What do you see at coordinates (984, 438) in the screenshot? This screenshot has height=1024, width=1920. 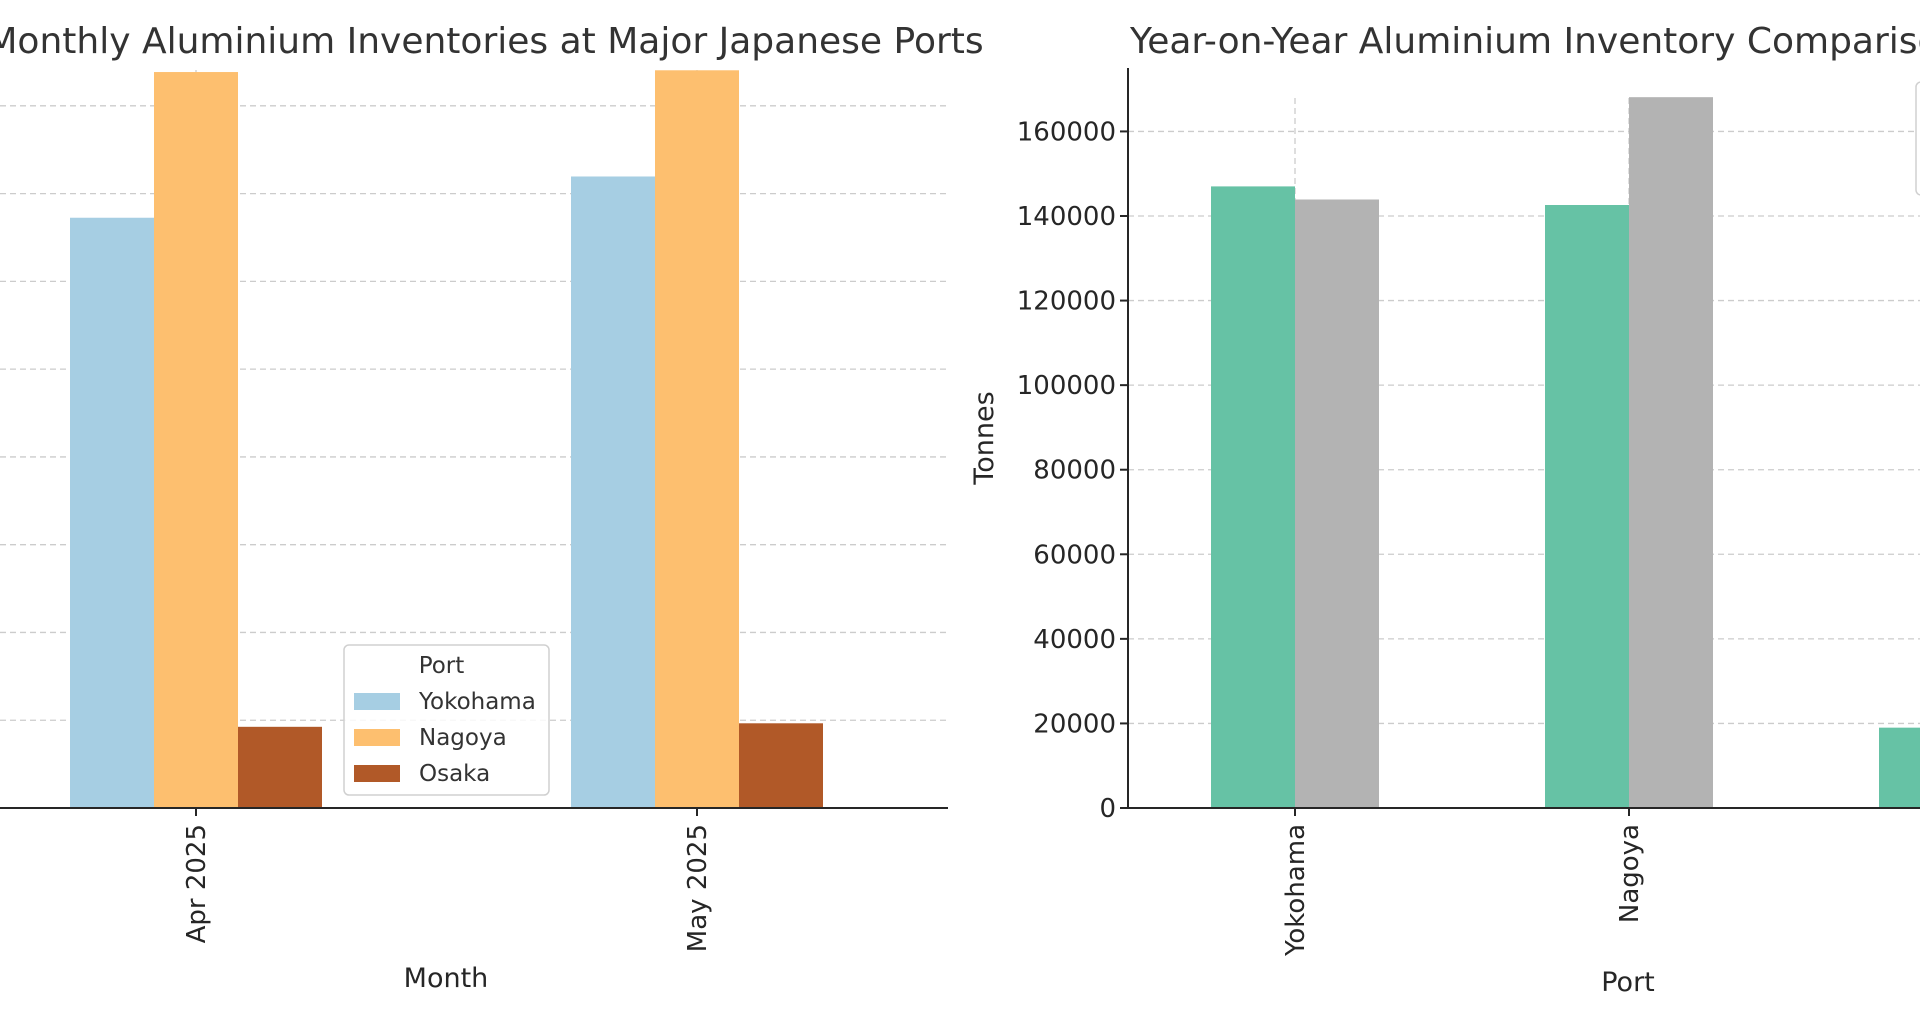 I see `y-axis-label: Tonnes` at bounding box center [984, 438].